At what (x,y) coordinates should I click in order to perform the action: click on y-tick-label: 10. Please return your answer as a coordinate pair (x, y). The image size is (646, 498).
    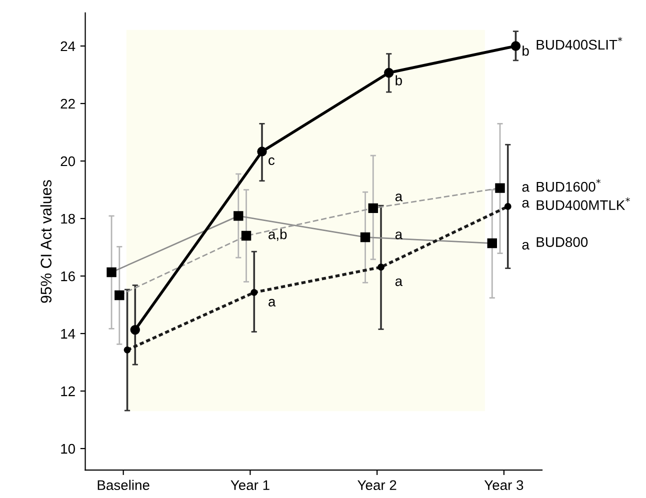
    Looking at the image, I should click on (68, 449).